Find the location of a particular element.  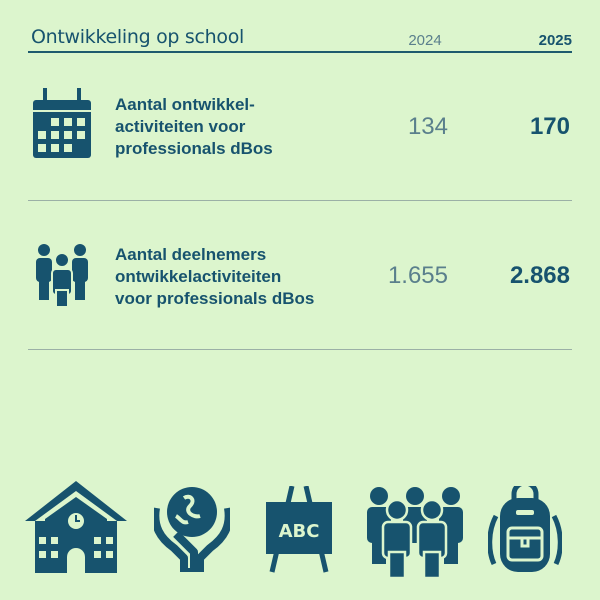

label-line: activiteiten voor is located at coordinates (180, 126).